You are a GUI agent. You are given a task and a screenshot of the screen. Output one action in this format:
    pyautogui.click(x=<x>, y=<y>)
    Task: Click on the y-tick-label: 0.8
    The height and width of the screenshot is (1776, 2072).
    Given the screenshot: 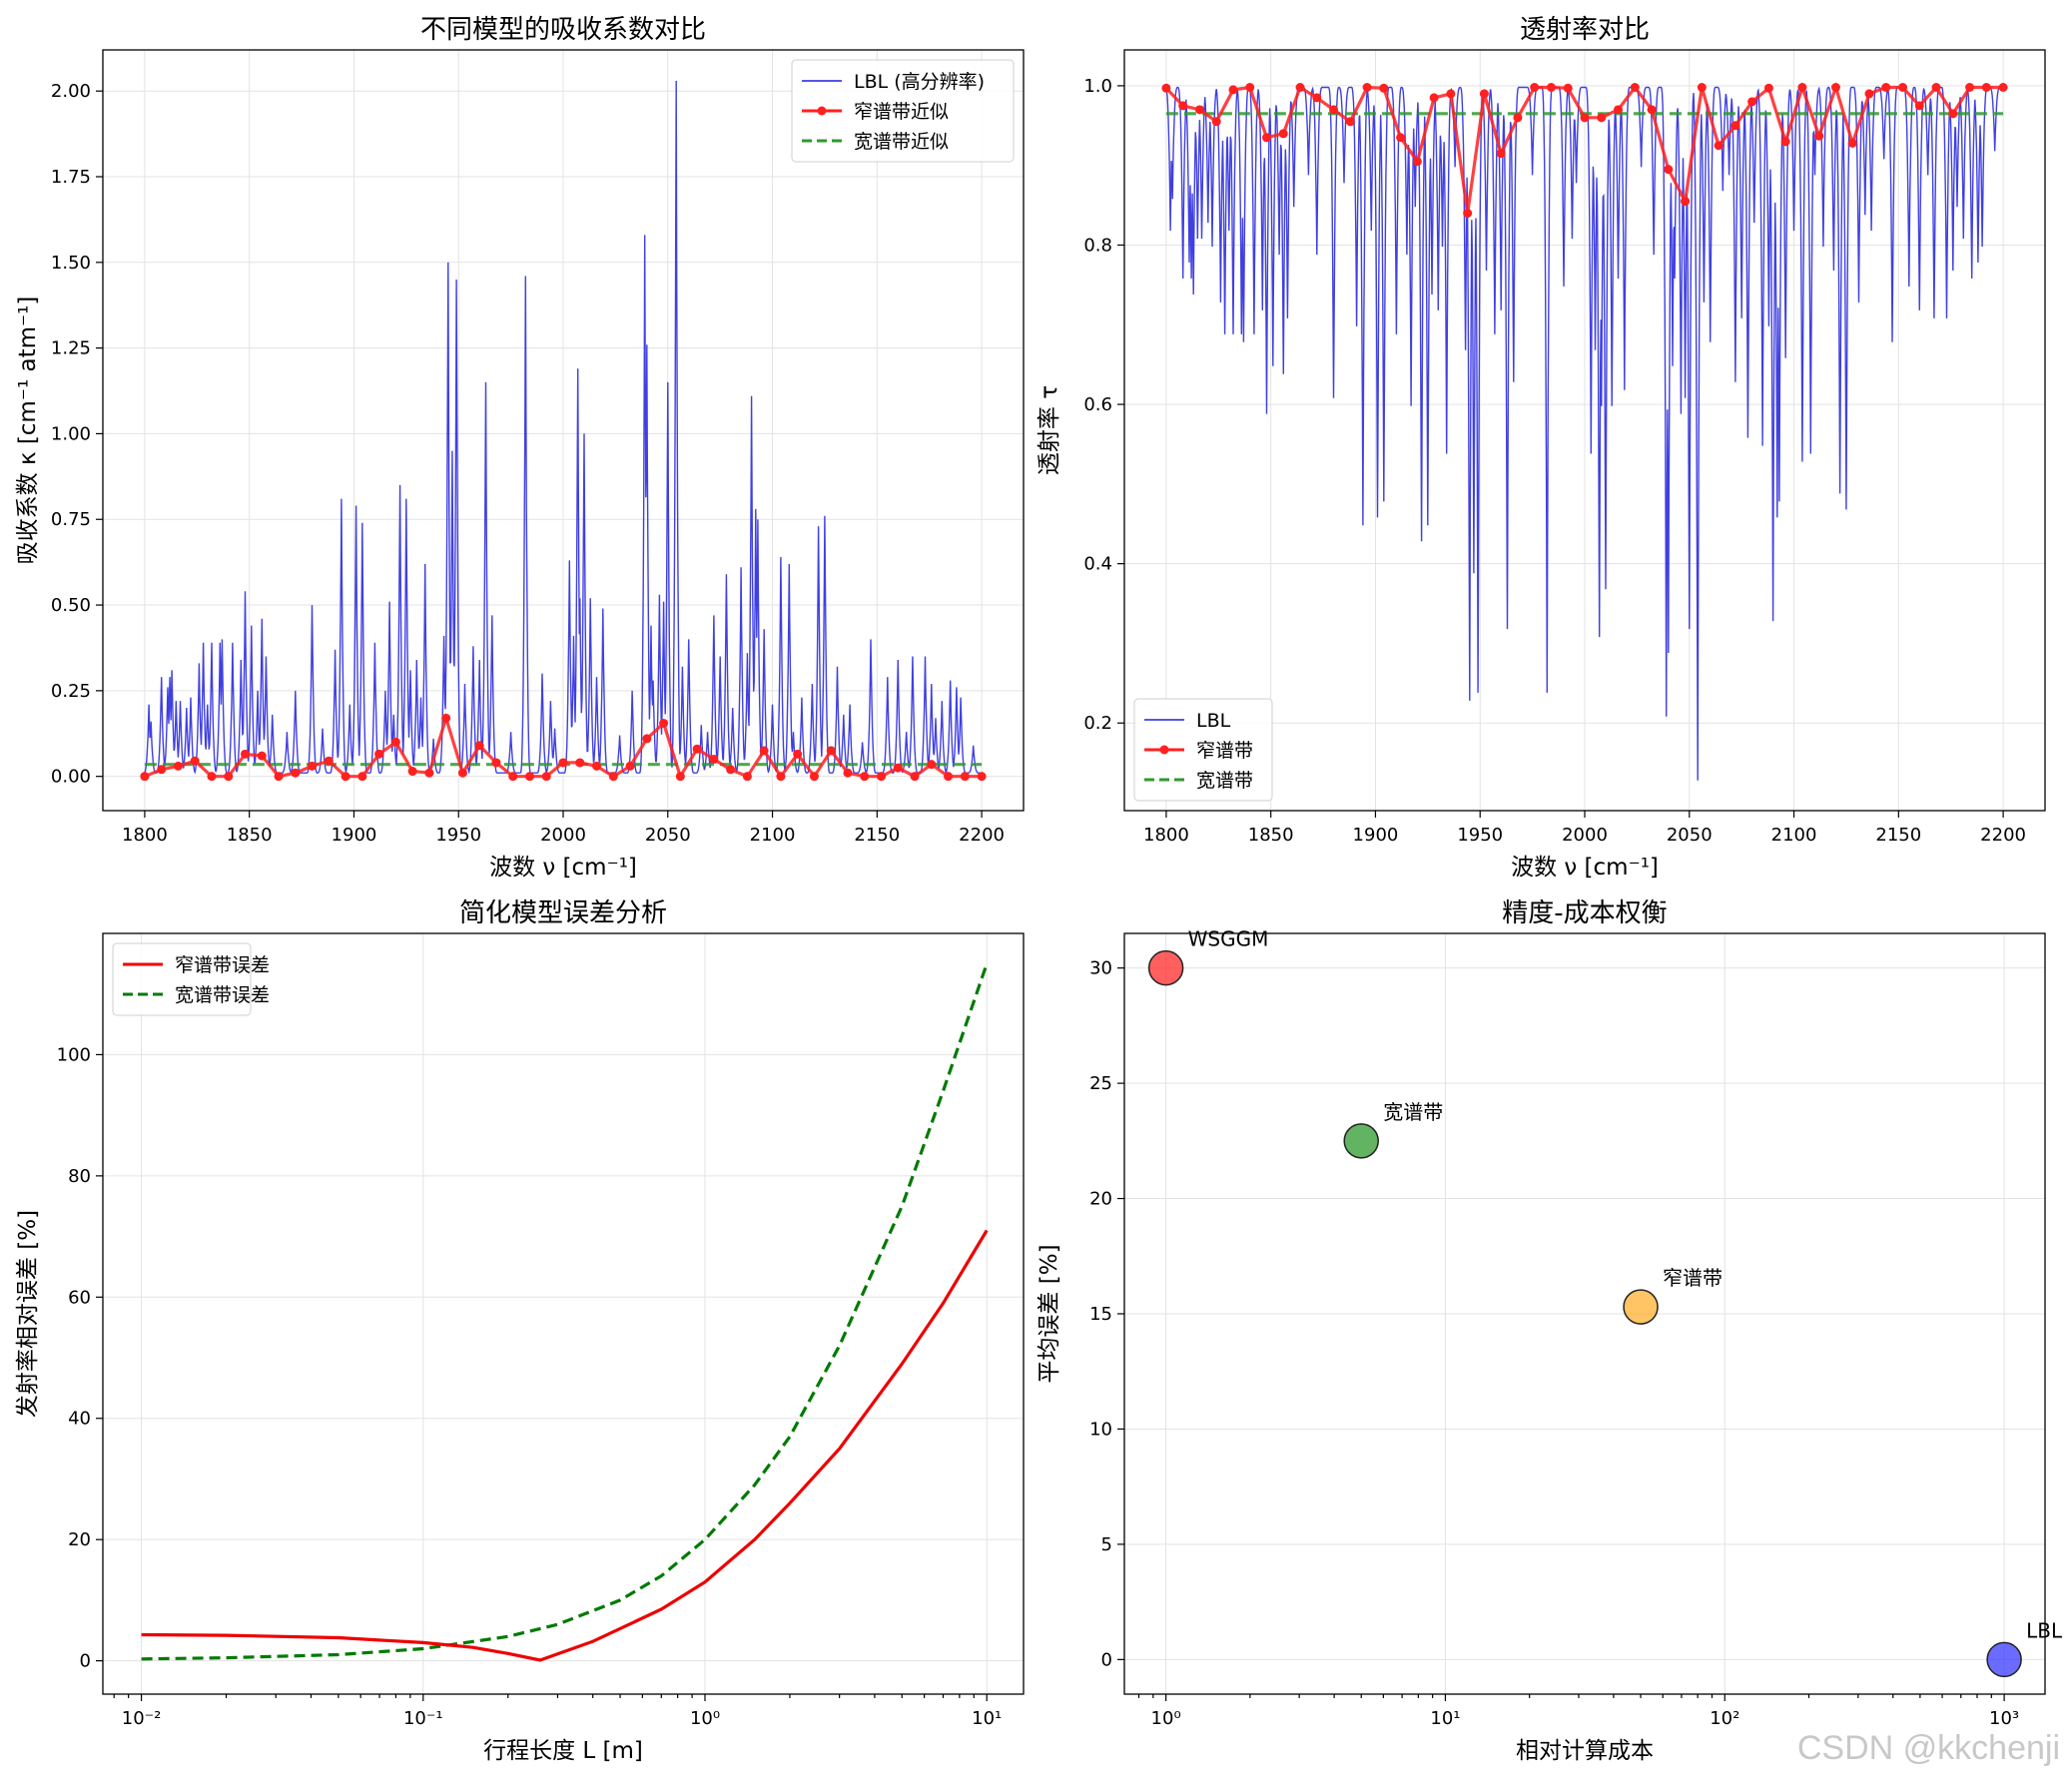 What is the action you would take?
    pyautogui.click(x=1098, y=246)
    